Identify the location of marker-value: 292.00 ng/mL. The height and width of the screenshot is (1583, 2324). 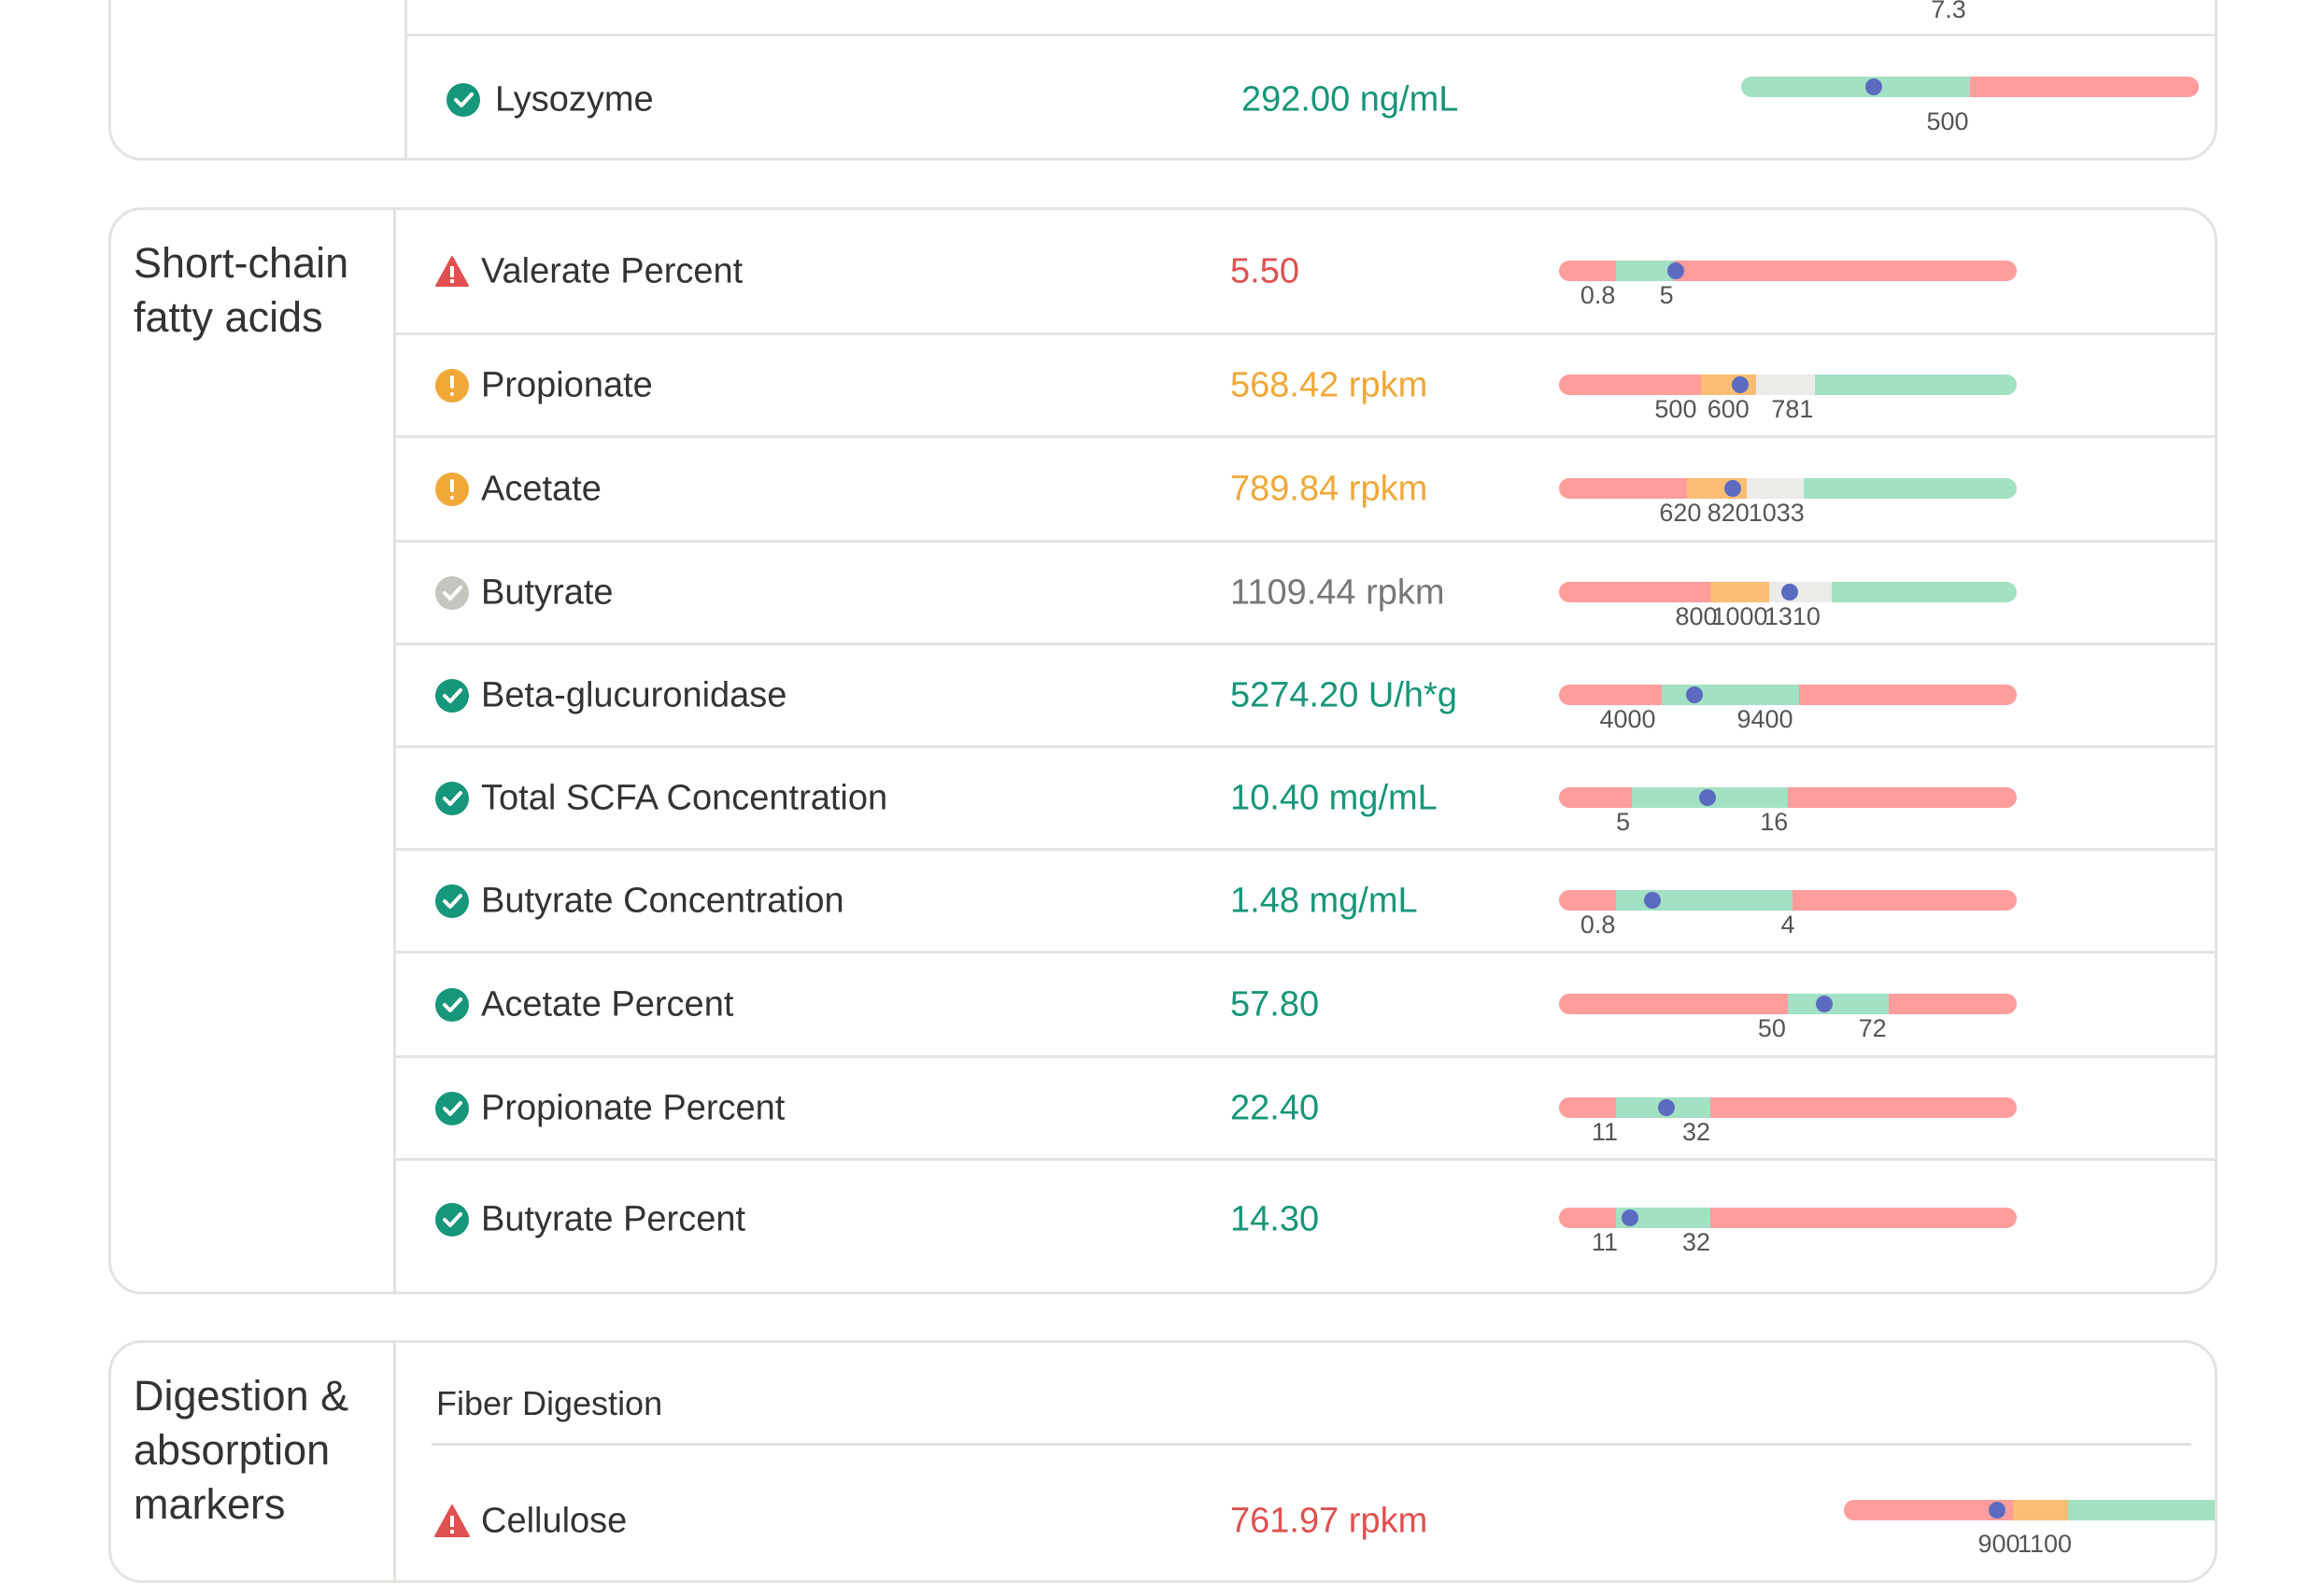
(1350, 99).